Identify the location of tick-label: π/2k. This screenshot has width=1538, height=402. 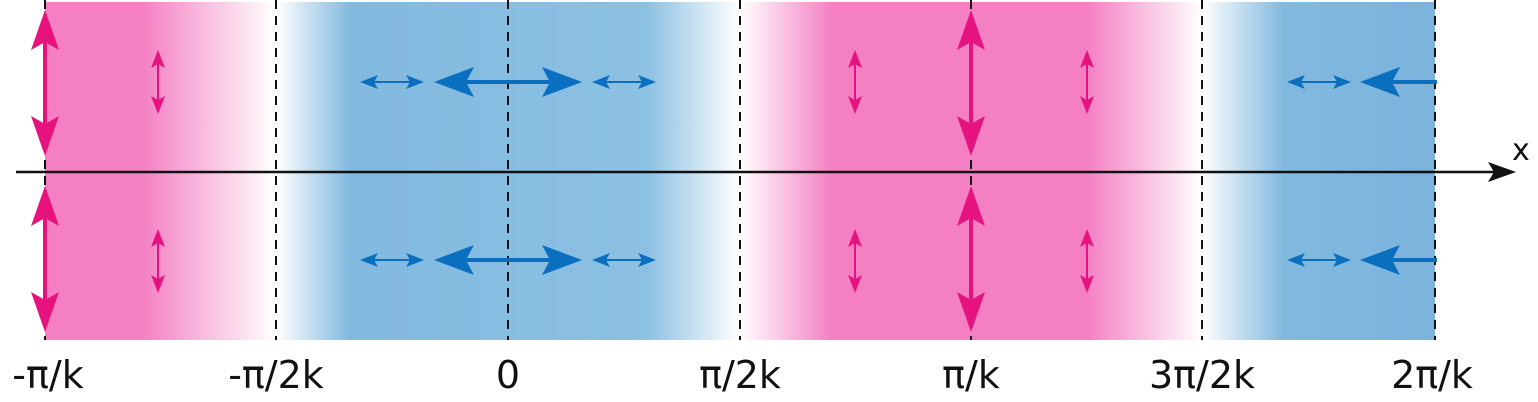
(740, 375).